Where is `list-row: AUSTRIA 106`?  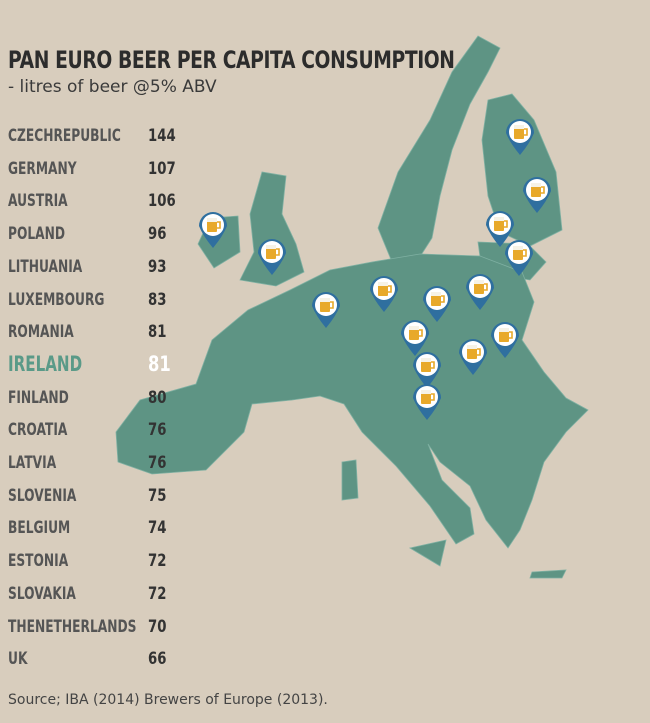
list-row: AUSTRIA 106 is located at coordinates (93, 203).